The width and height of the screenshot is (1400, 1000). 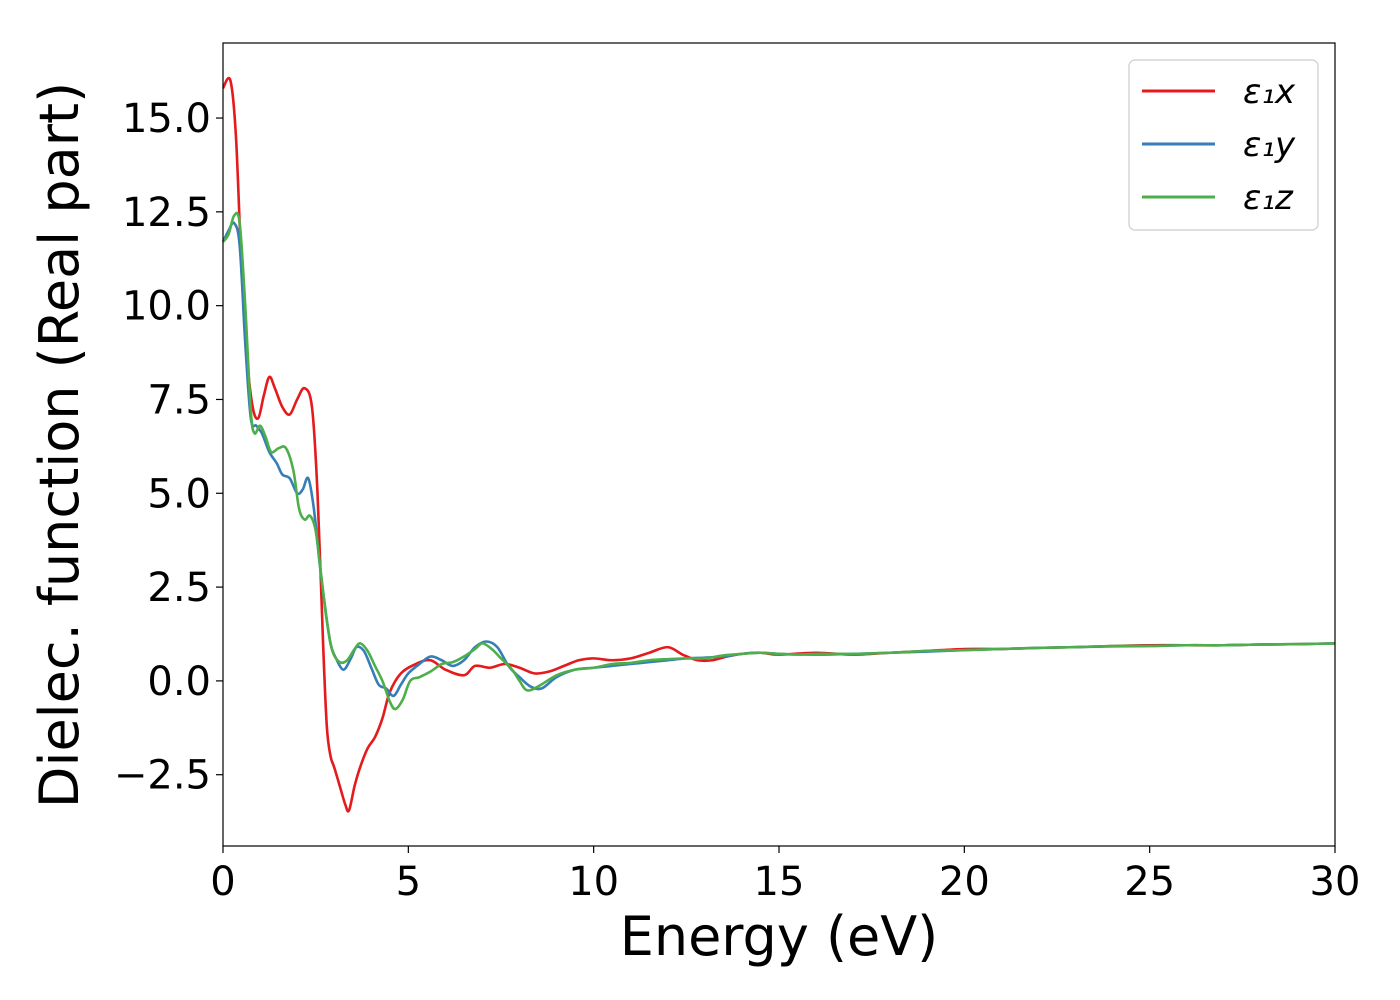 What do you see at coordinates (179, 588) in the screenshot?
I see `y-tick-label: 2.5` at bounding box center [179, 588].